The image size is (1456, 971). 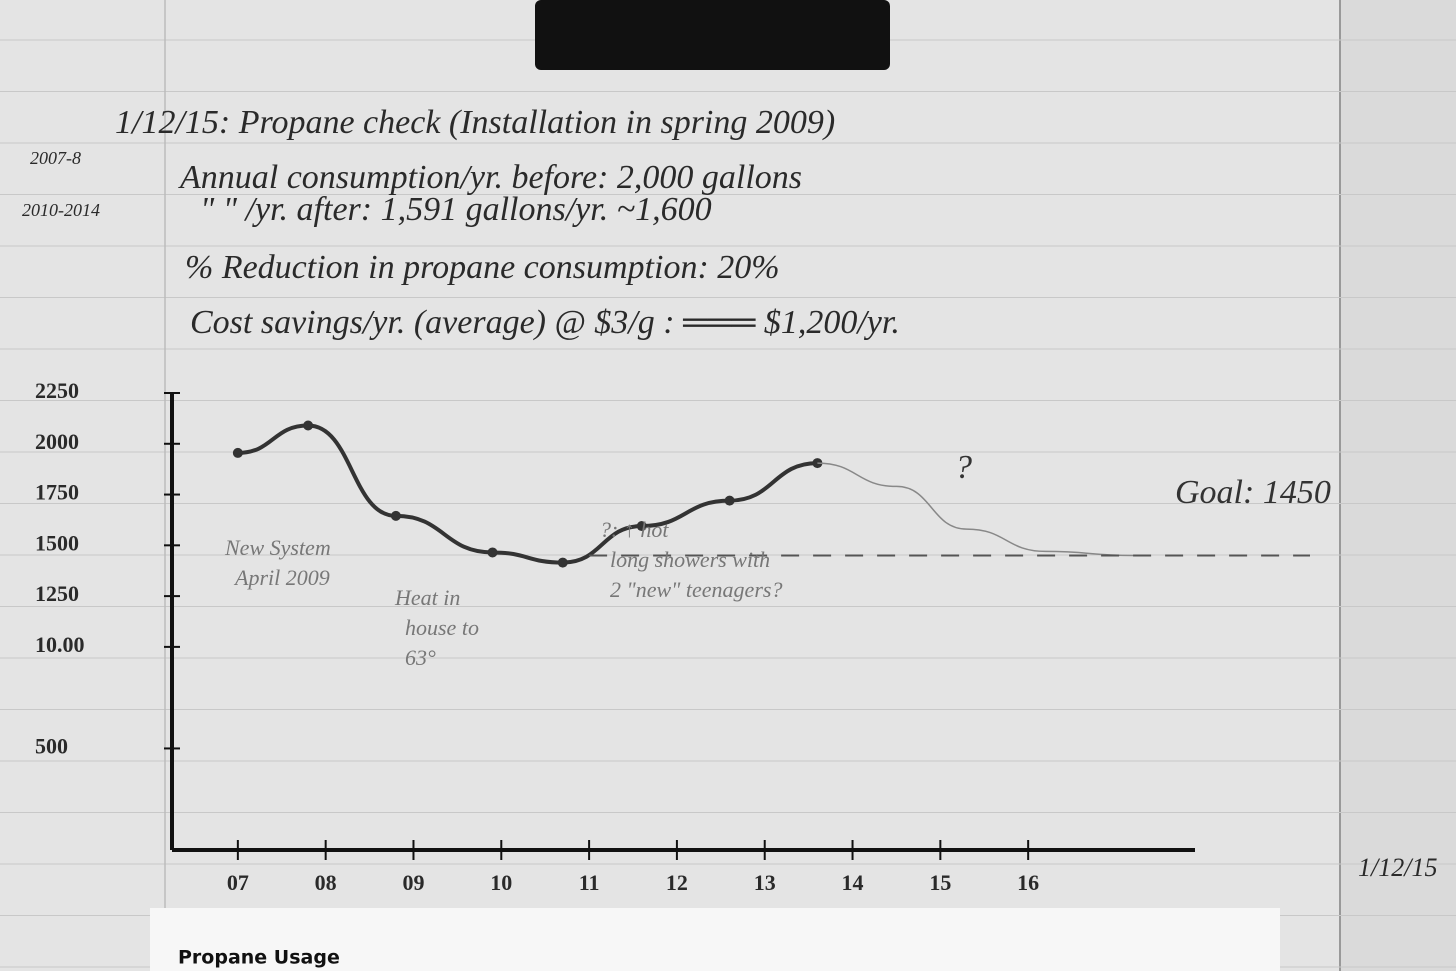 I want to click on annotation-line: 2 "new" teenagers?, so click(x=696, y=589).